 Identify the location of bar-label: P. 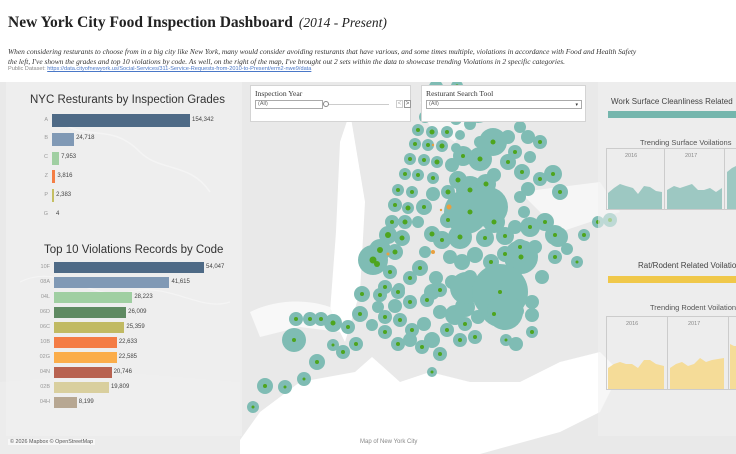
(46, 194).